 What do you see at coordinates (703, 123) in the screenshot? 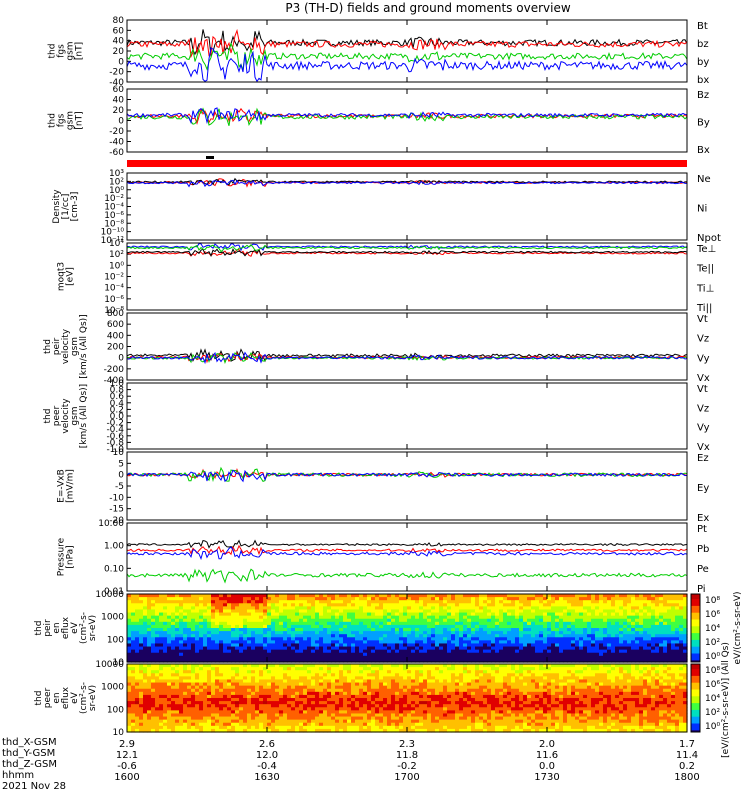
I see `legend-by: By` at bounding box center [703, 123].